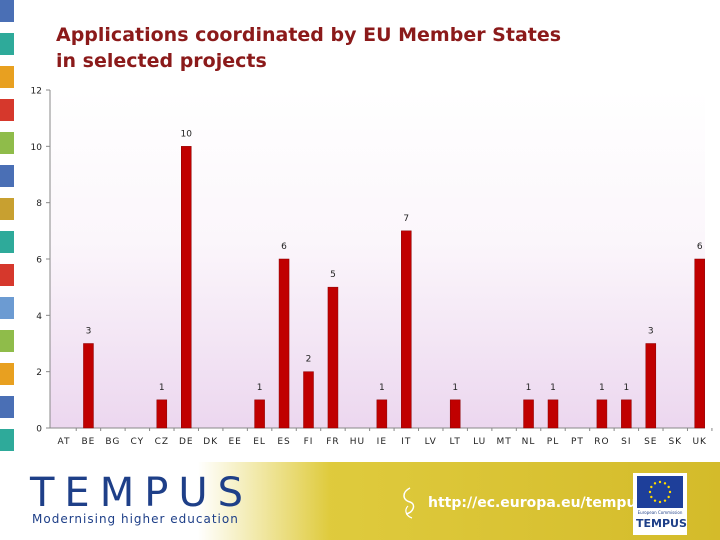 This screenshot has height=540, width=720. Describe the element at coordinates (138, 442) in the screenshot. I see `x-tick-label: CY` at that location.